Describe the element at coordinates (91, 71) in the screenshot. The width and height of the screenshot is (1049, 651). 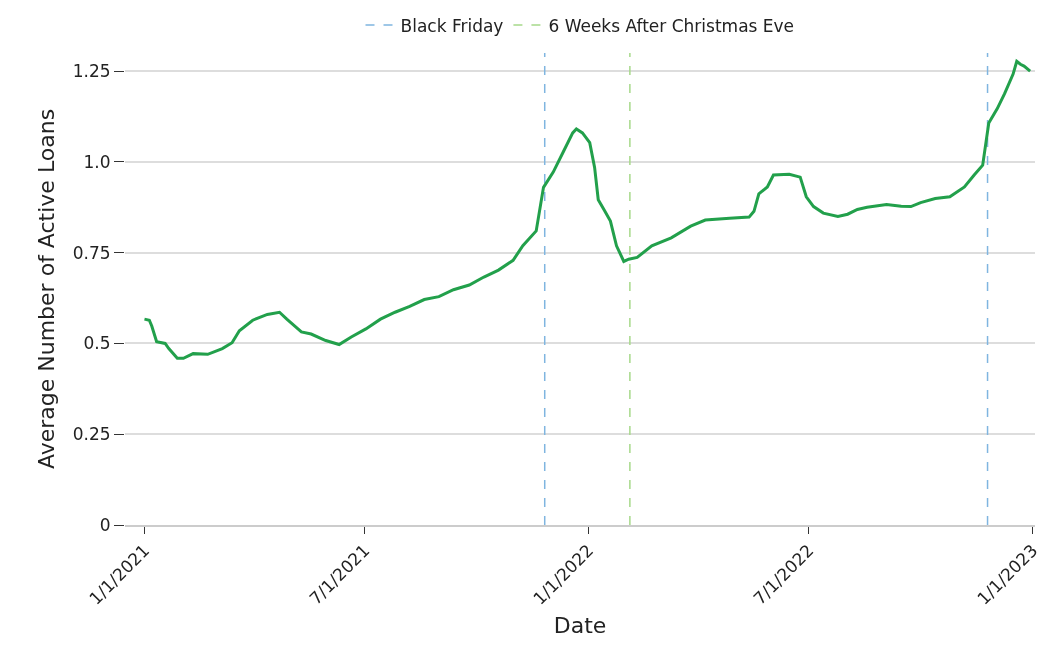
I see `y-tick-label: 1.25` at that location.